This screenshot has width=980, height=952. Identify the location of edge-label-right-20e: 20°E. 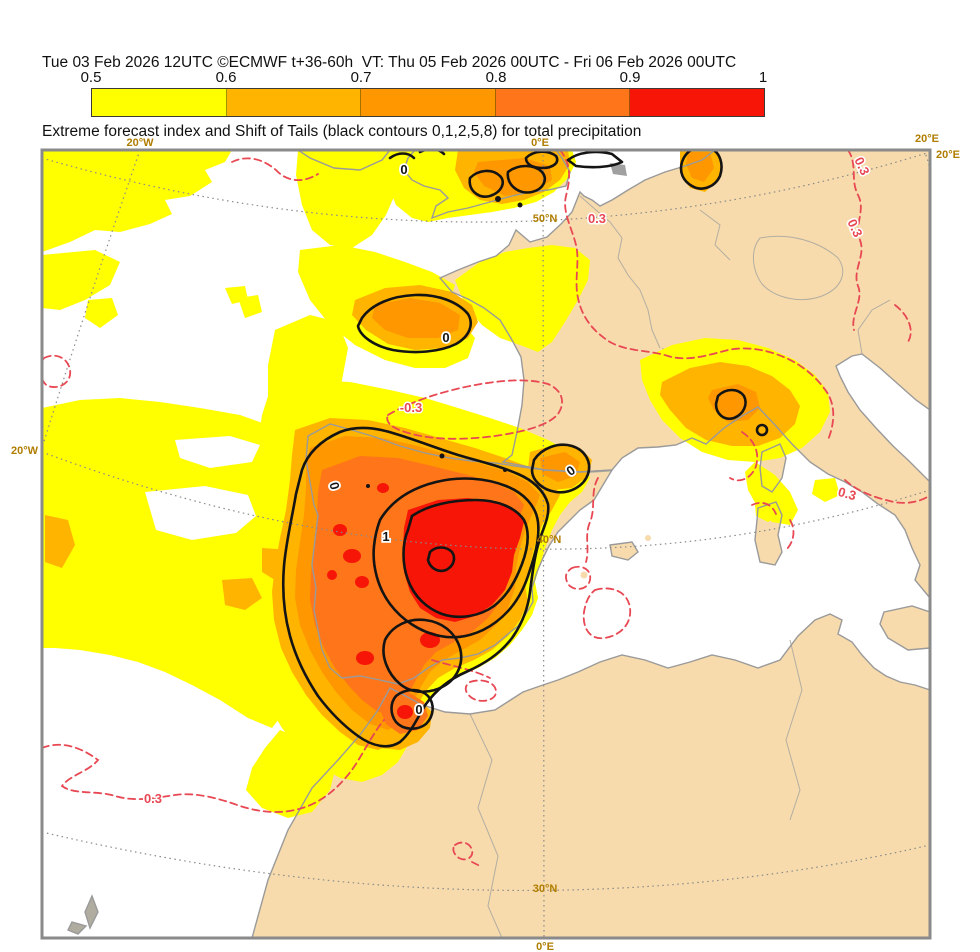
(948, 155).